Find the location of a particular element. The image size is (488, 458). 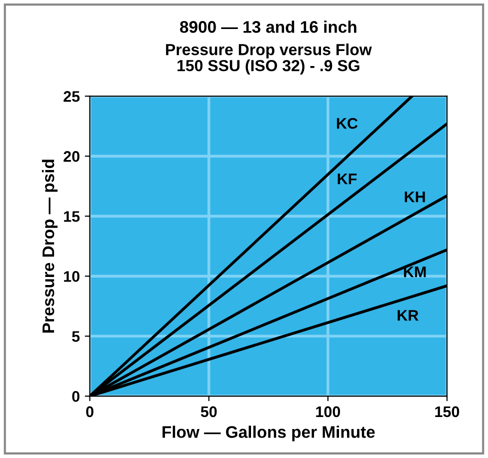

x-tick-label: 0 is located at coordinates (90, 412).